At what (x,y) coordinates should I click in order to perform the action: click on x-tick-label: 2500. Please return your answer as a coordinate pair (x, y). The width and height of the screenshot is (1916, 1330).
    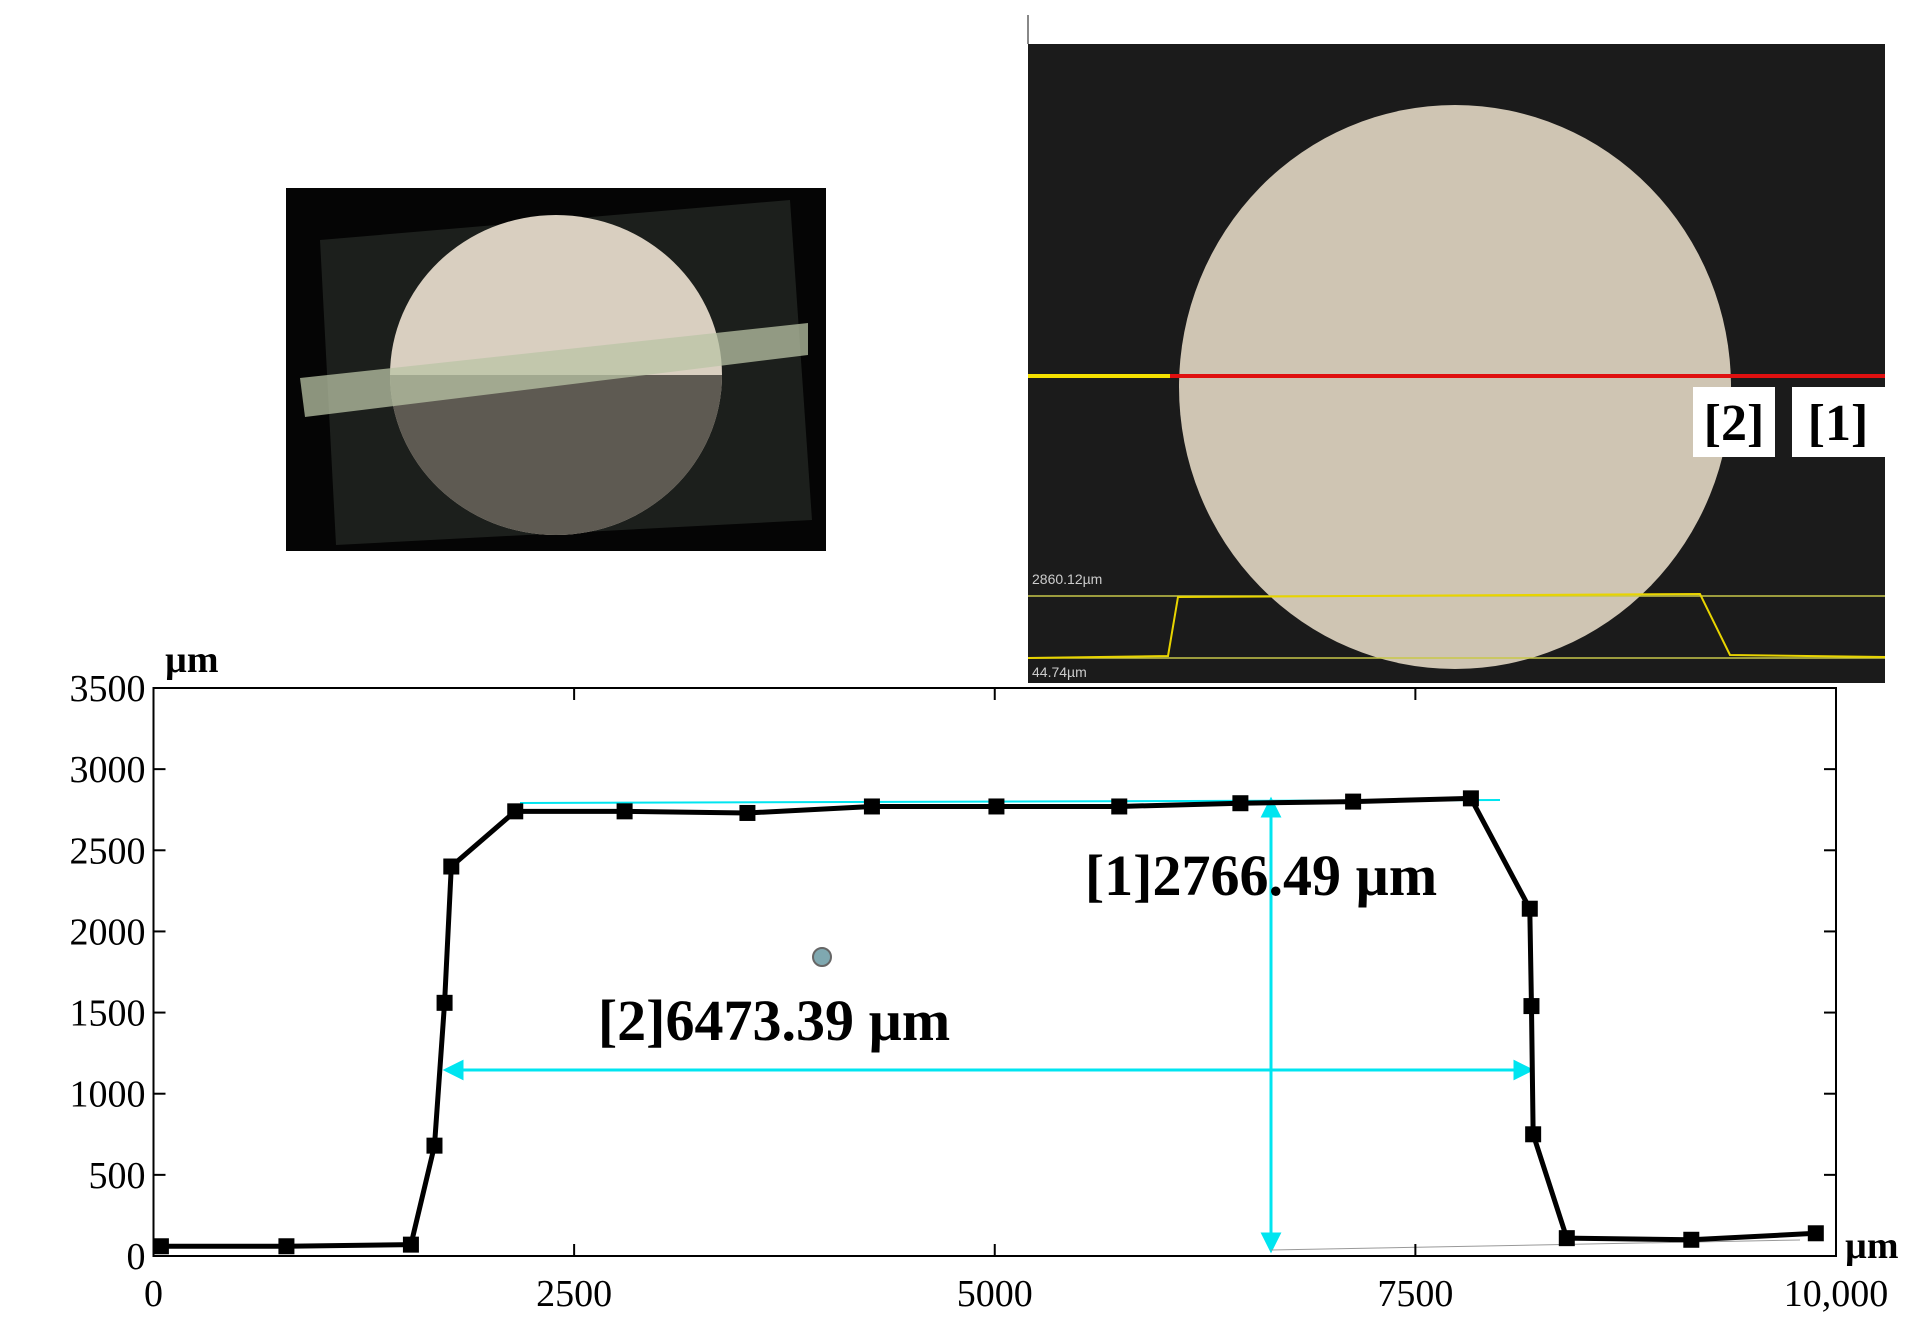
    Looking at the image, I should click on (574, 1294).